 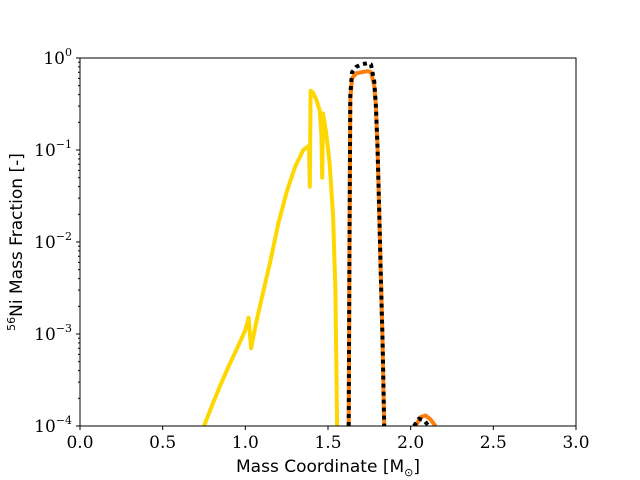 I want to click on y-axis: 10⁻⁴ 10⁻³ 10⁻² 10⁻¹ 10⁰, so click(x=57, y=241).